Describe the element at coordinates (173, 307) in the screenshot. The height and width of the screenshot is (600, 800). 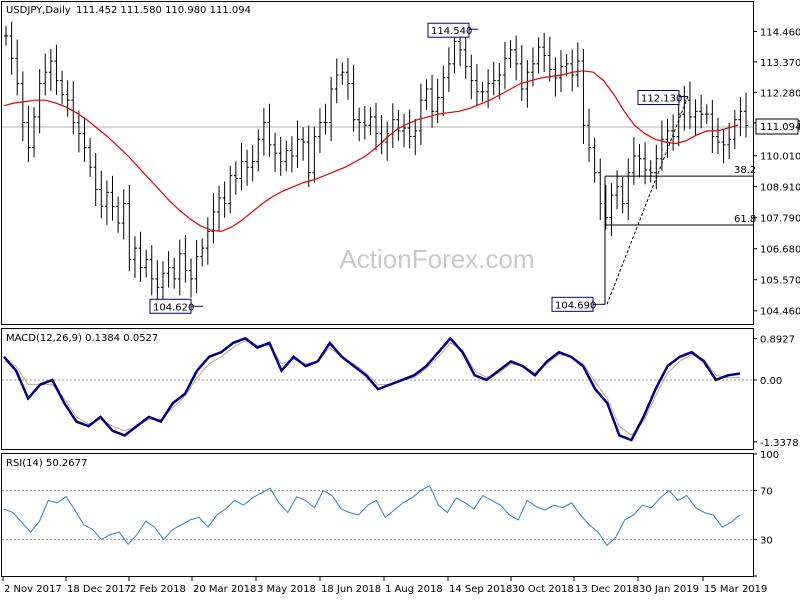
I see `svg-text: 104.620` at that location.